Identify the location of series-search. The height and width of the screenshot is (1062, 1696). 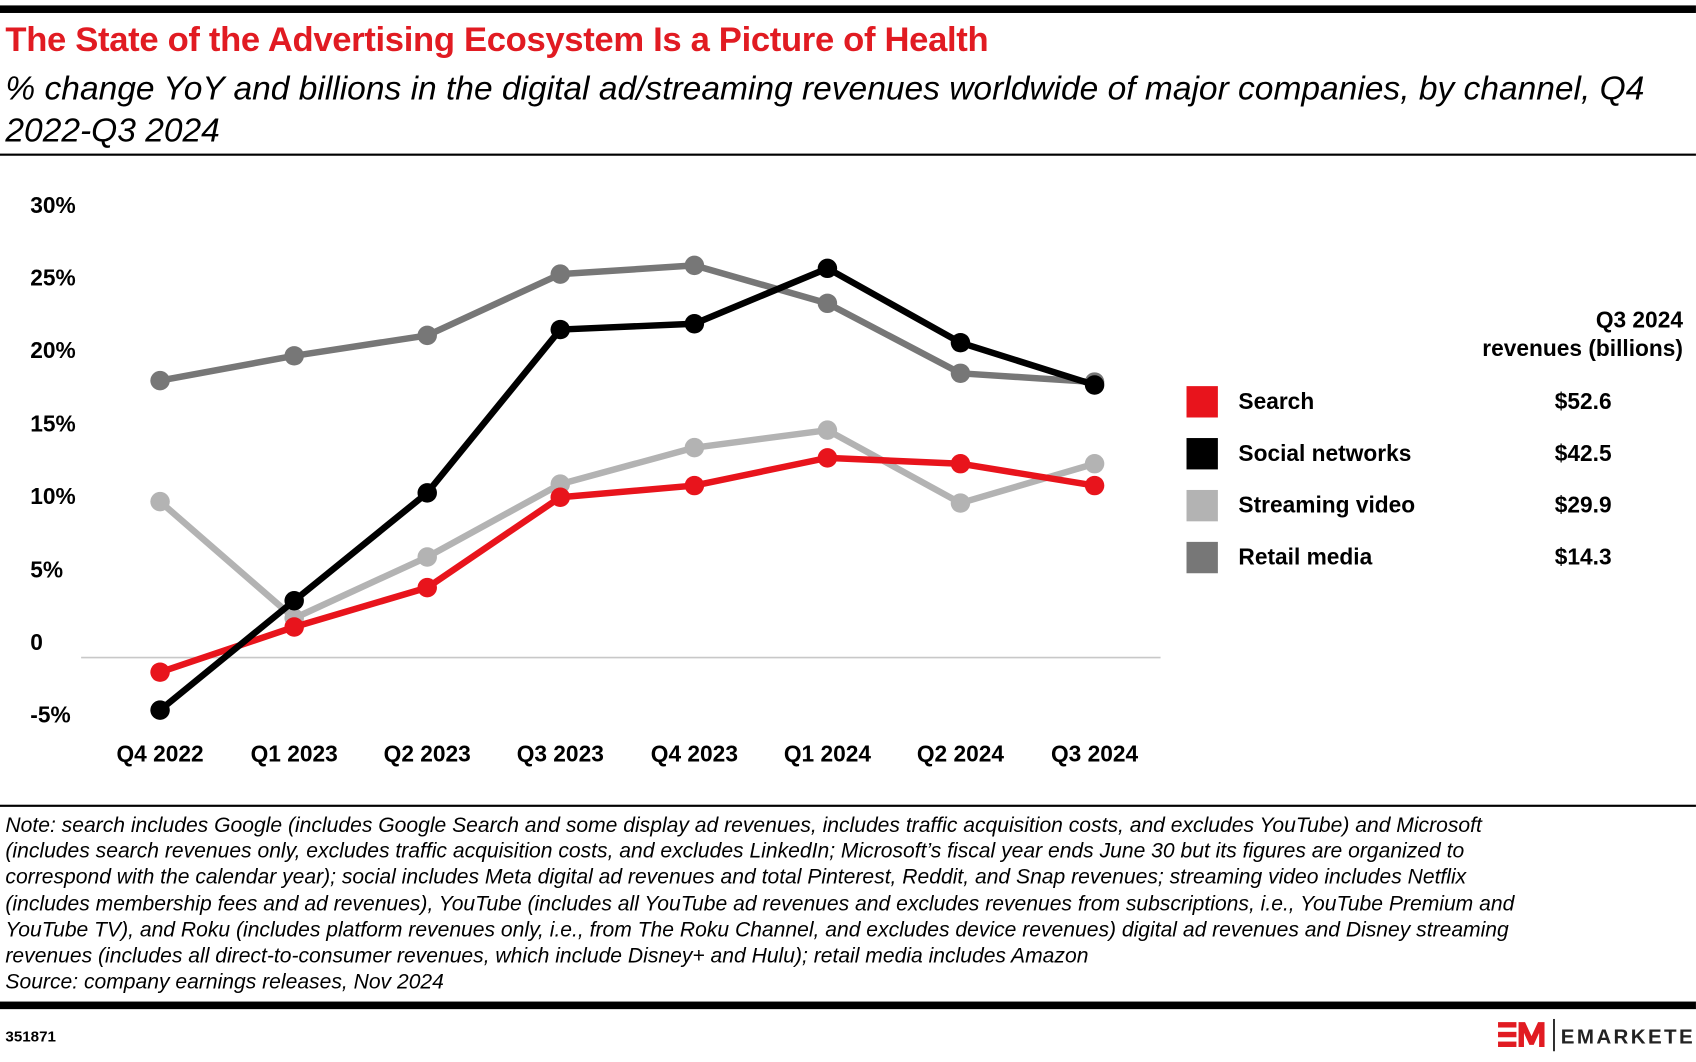
(627, 565).